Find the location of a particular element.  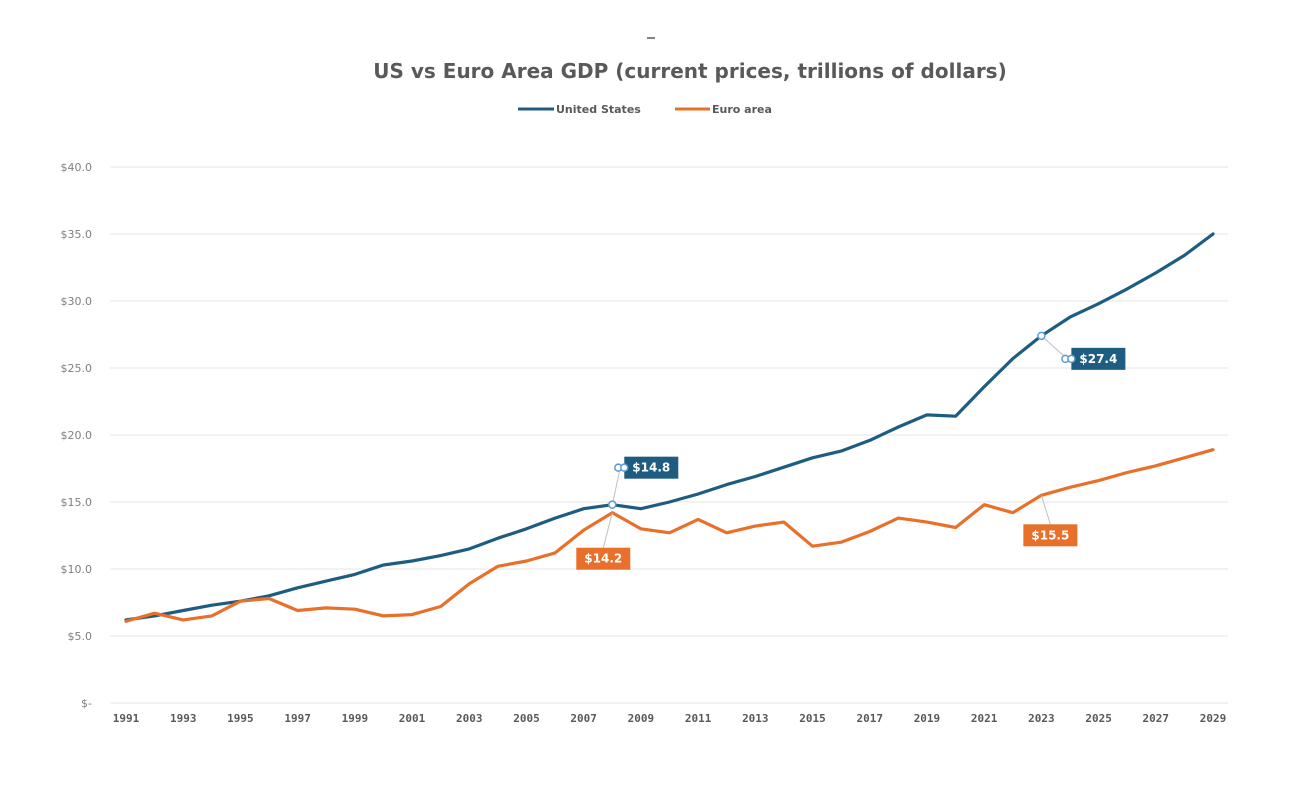

data-label-united-states-2023: $27.4 is located at coordinates (1081, 350).